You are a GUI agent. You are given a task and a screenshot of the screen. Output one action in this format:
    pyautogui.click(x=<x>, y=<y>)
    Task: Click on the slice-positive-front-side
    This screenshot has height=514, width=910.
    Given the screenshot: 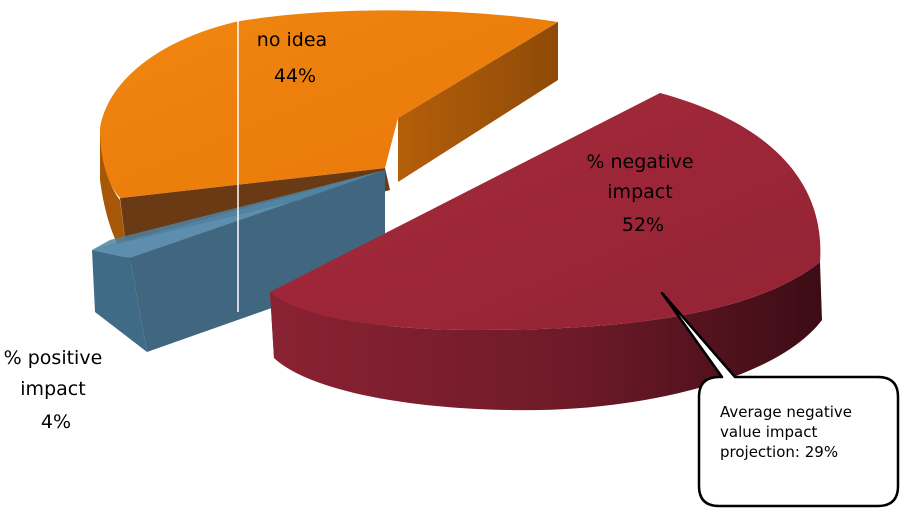 What is the action you would take?
    pyautogui.click(x=119, y=301)
    